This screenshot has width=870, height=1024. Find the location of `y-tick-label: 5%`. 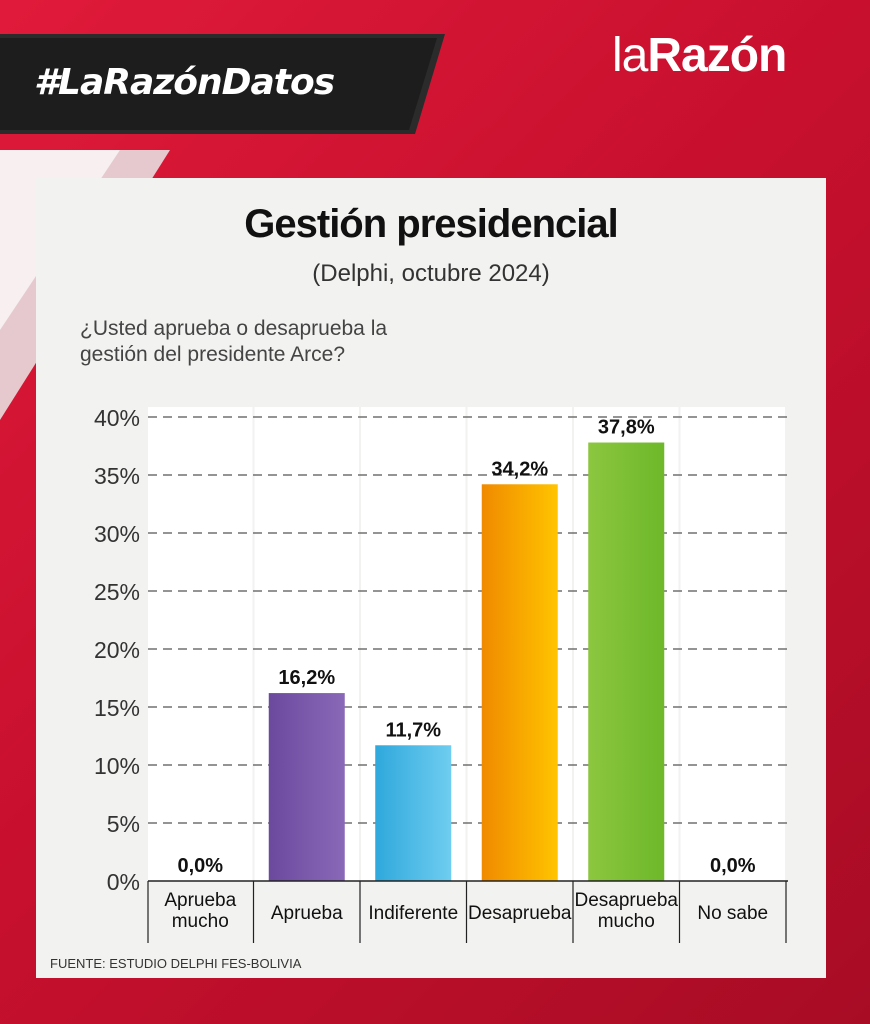

y-tick-label: 5% is located at coordinates (123, 824).